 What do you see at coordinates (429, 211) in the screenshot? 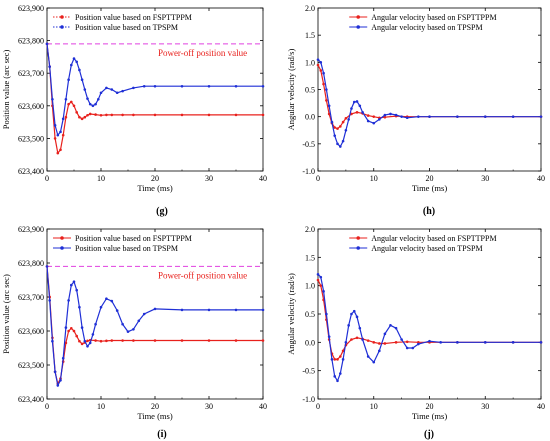
I see `panel-label: (h)` at bounding box center [429, 211].